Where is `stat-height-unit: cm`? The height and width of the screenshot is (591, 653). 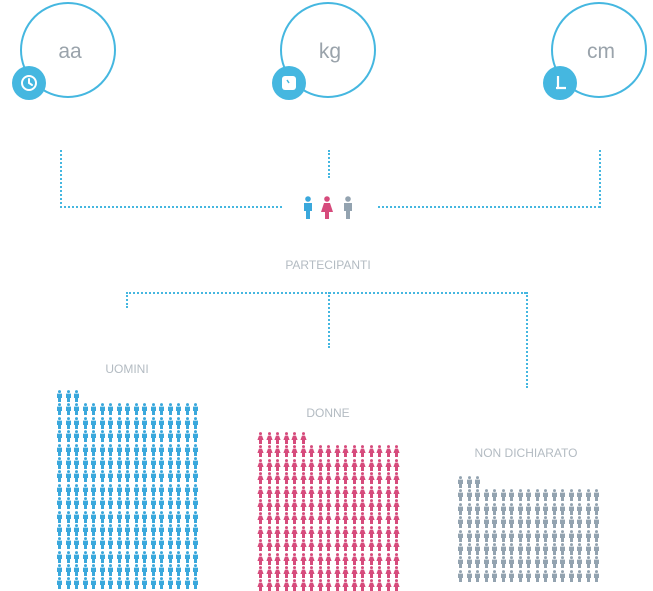
stat-height-unit: cm is located at coordinates (601, 51).